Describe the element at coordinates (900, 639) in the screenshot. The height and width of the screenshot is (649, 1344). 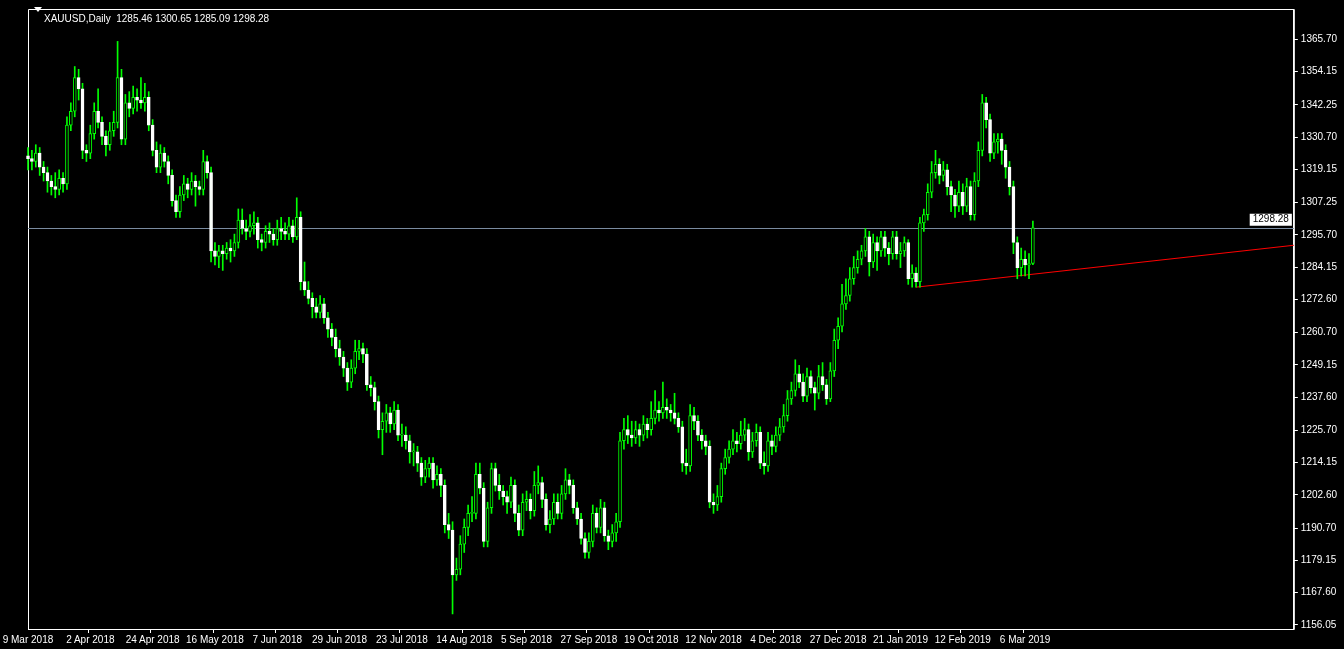
I see `x-tick-label: 21 Jan 2019` at that location.